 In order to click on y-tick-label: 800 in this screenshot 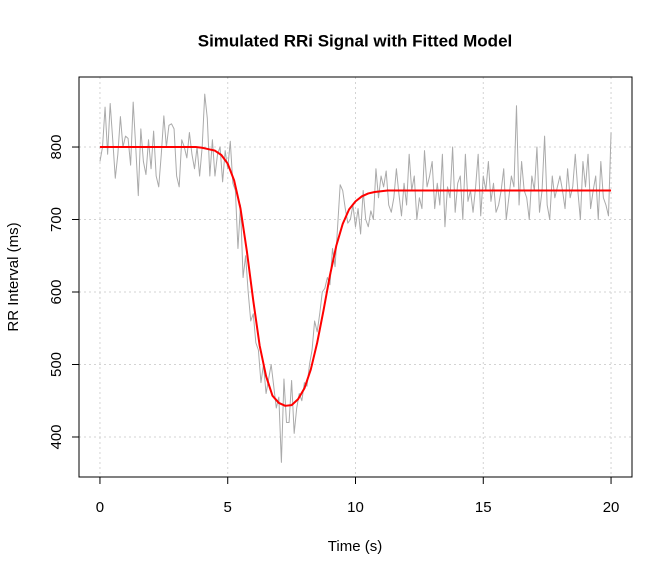, I will do `click(56, 147)`.